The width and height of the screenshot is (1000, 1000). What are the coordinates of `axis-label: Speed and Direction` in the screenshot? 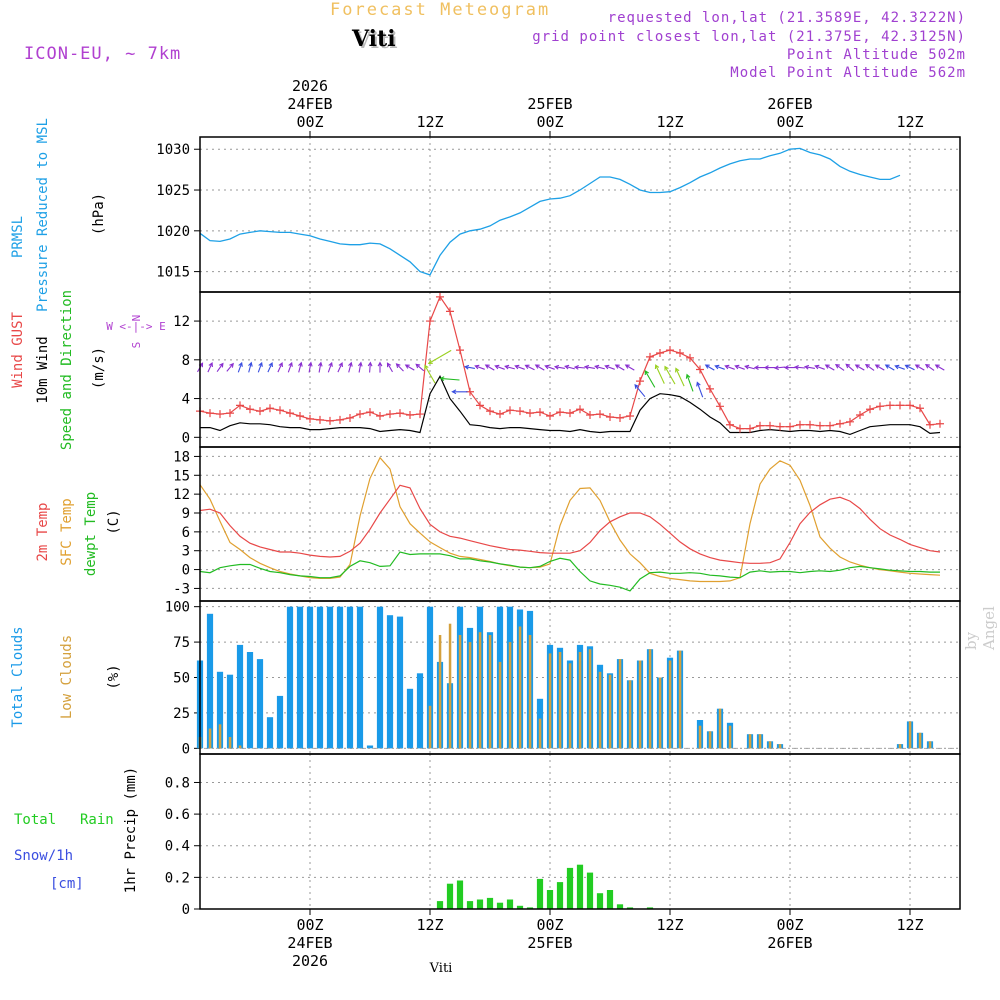 It's located at (67, 370).